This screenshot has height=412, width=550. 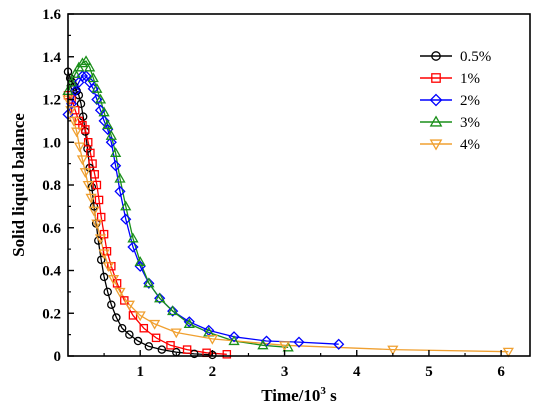 What do you see at coordinates (213, 372) in the screenshot?
I see `x-tick-label: 2` at bounding box center [213, 372].